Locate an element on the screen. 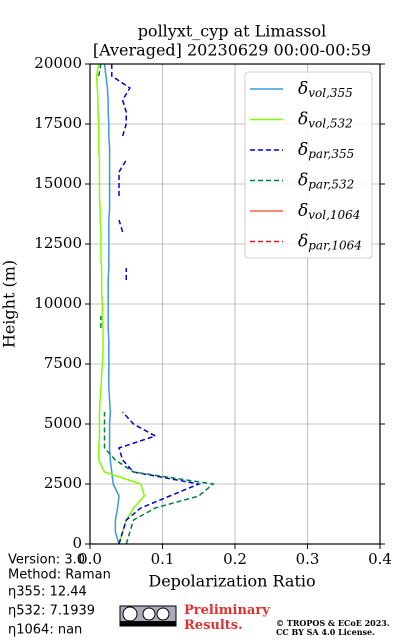 Image resolution: width=400 pixels, height=644 pixels. y-tick-label: 20000 is located at coordinates (58, 63).